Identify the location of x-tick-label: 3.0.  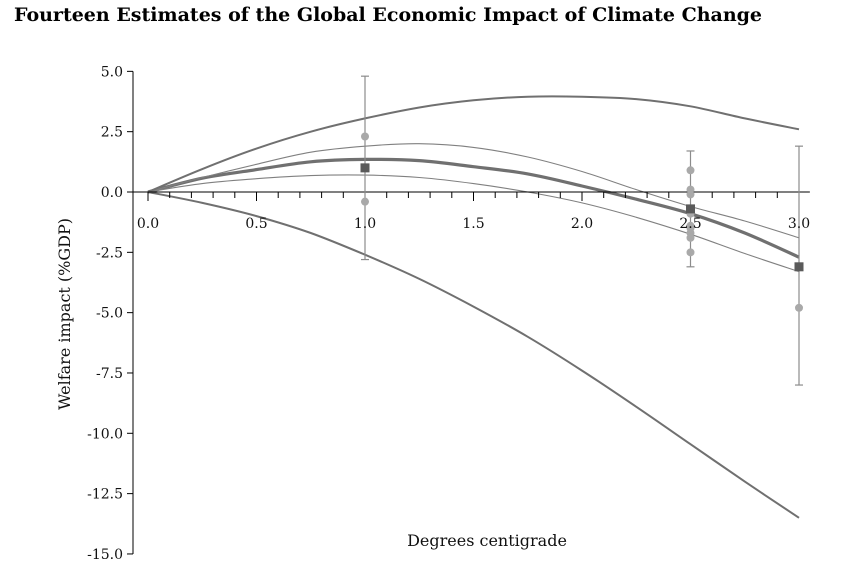
(799, 224).